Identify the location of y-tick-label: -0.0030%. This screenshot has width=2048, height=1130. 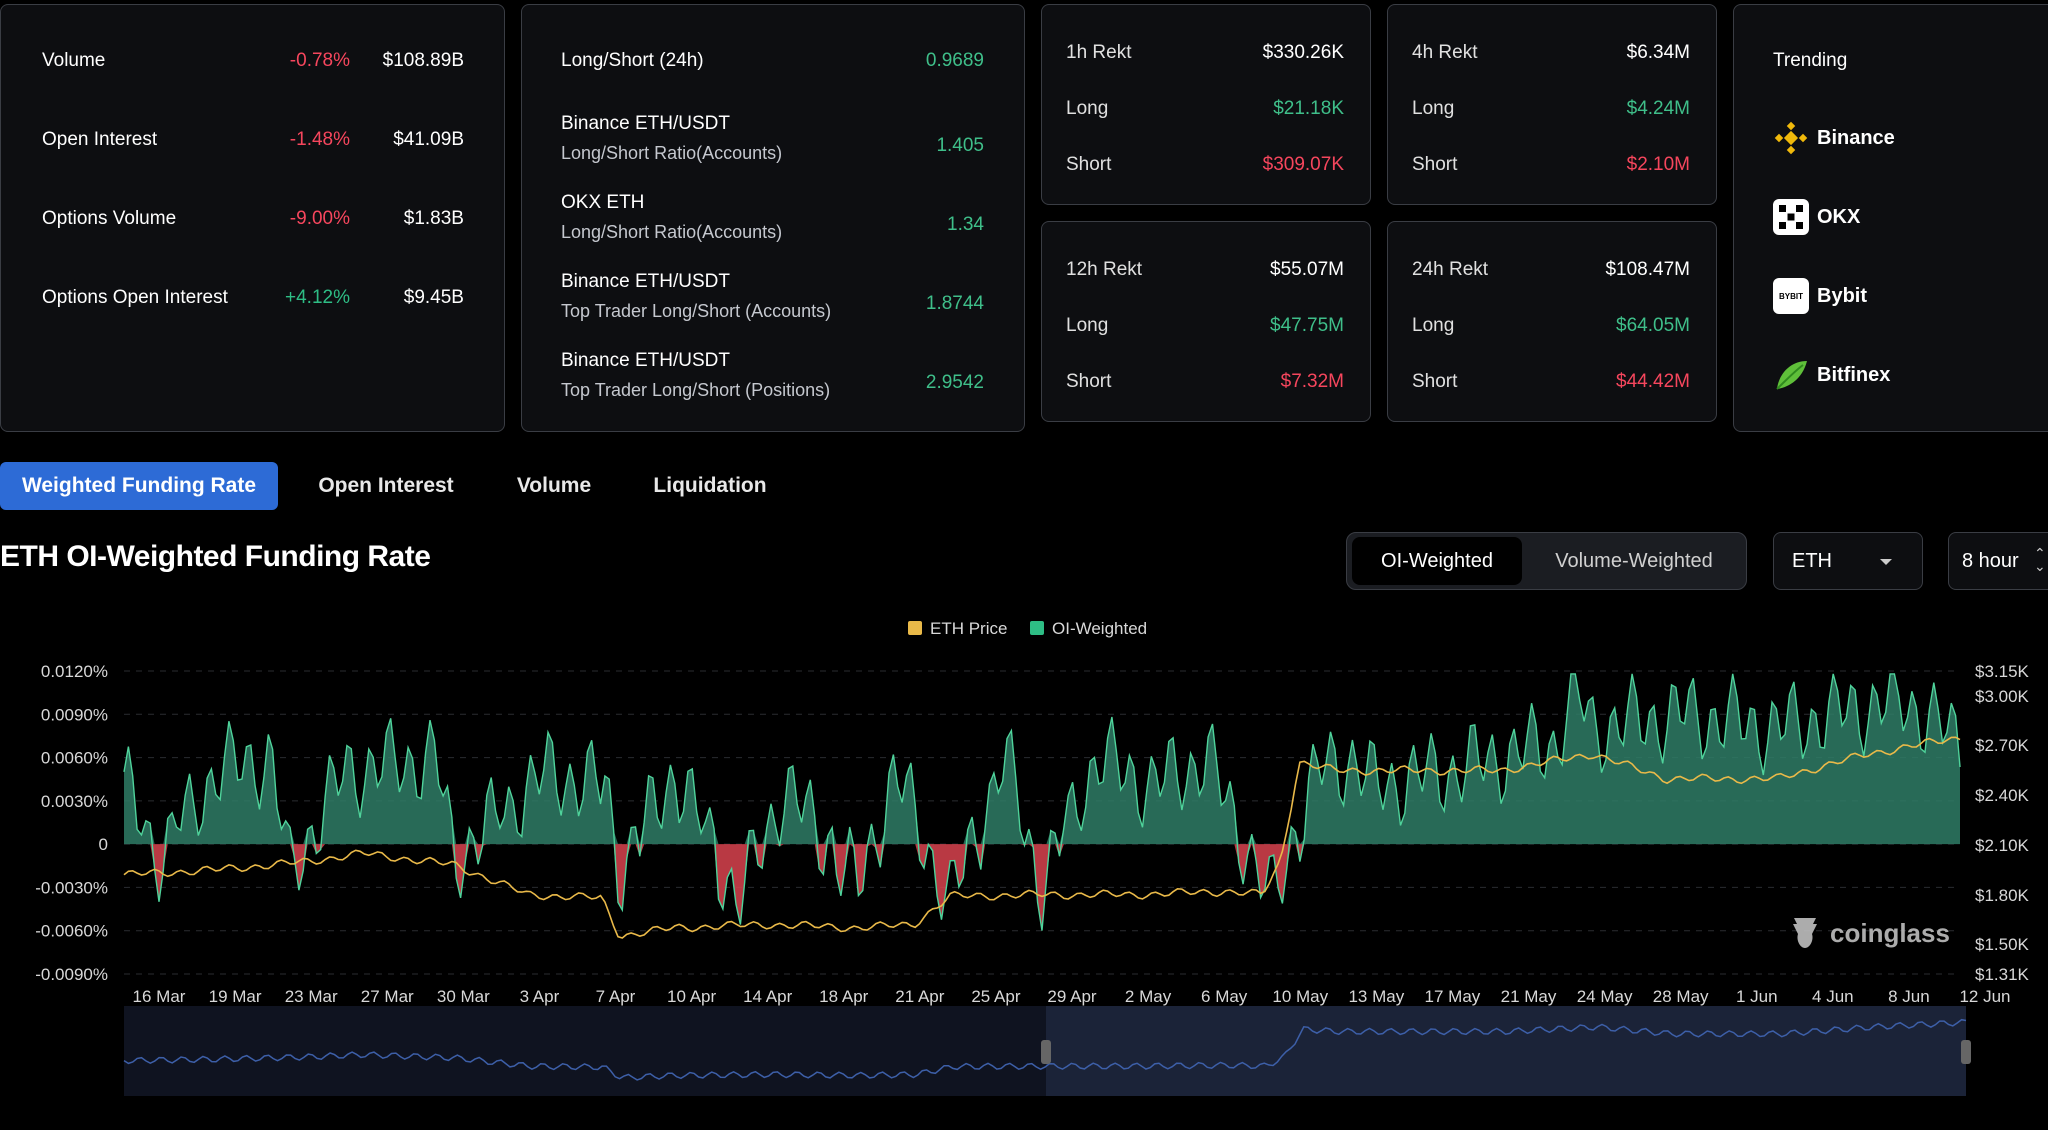
(71, 887).